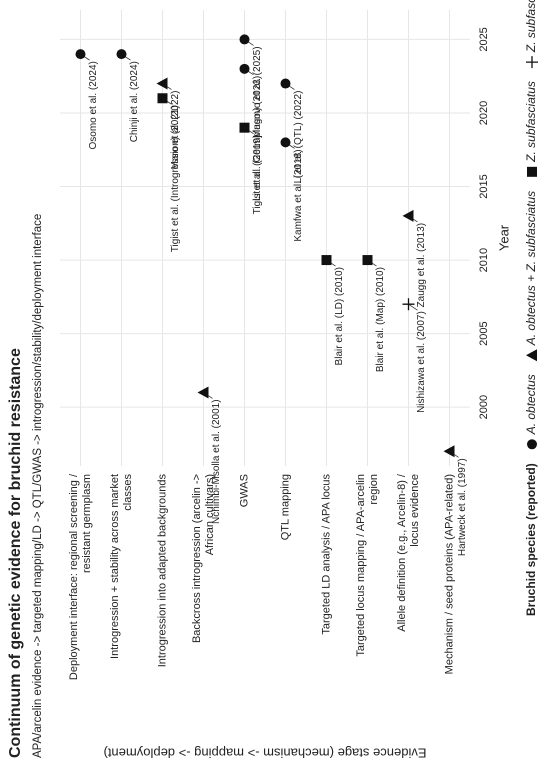 The image size is (550, 766). What do you see at coordinates (503, 237) in the screenshot?
I see `x-axis-label: Year` at bounding box center [503, 237].